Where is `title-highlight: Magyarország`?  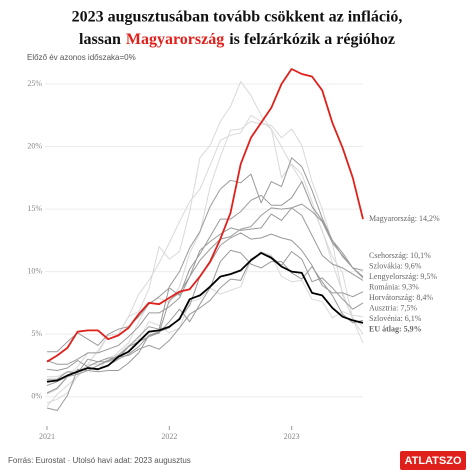 title-highlight: Magyarország is located at coordinates (175, 39).